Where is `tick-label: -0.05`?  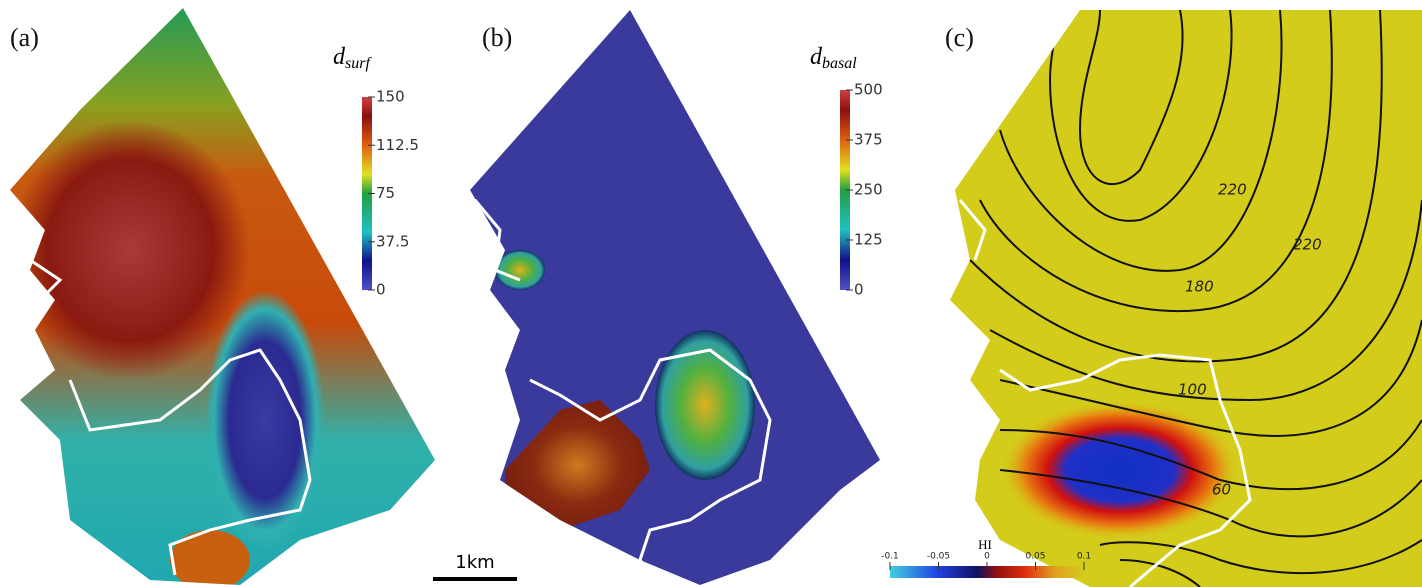 tick-label: -0.05 is located at coordinates (938, 557).